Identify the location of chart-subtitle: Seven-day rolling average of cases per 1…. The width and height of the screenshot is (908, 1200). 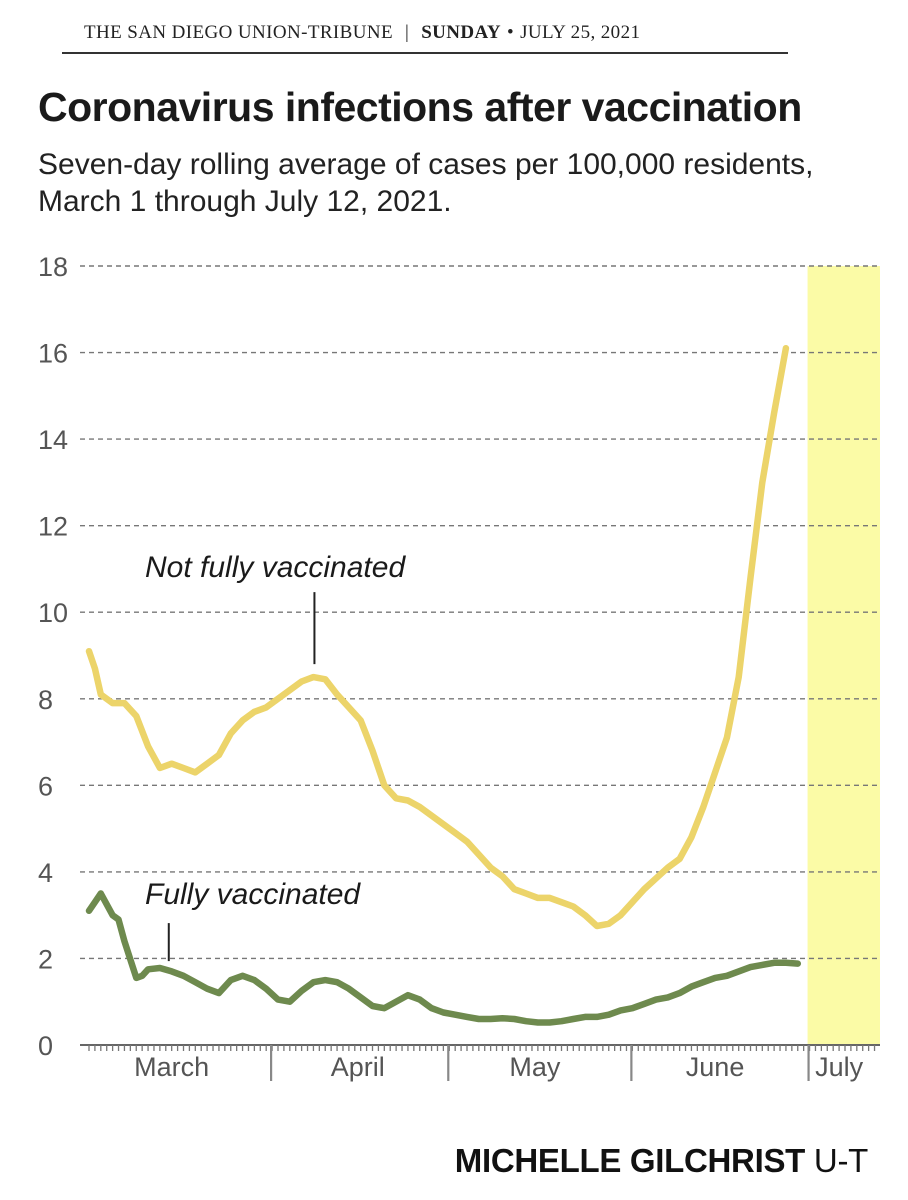
(426, 183).